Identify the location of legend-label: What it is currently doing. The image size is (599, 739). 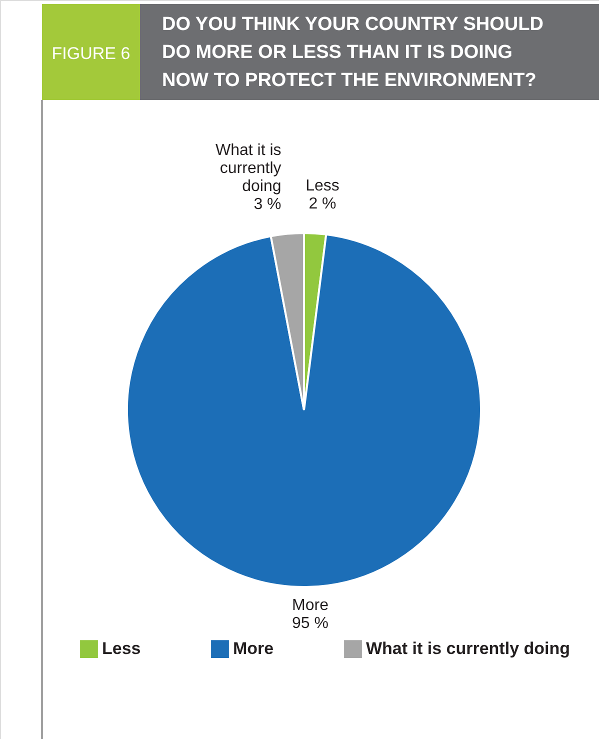
(468, 648).